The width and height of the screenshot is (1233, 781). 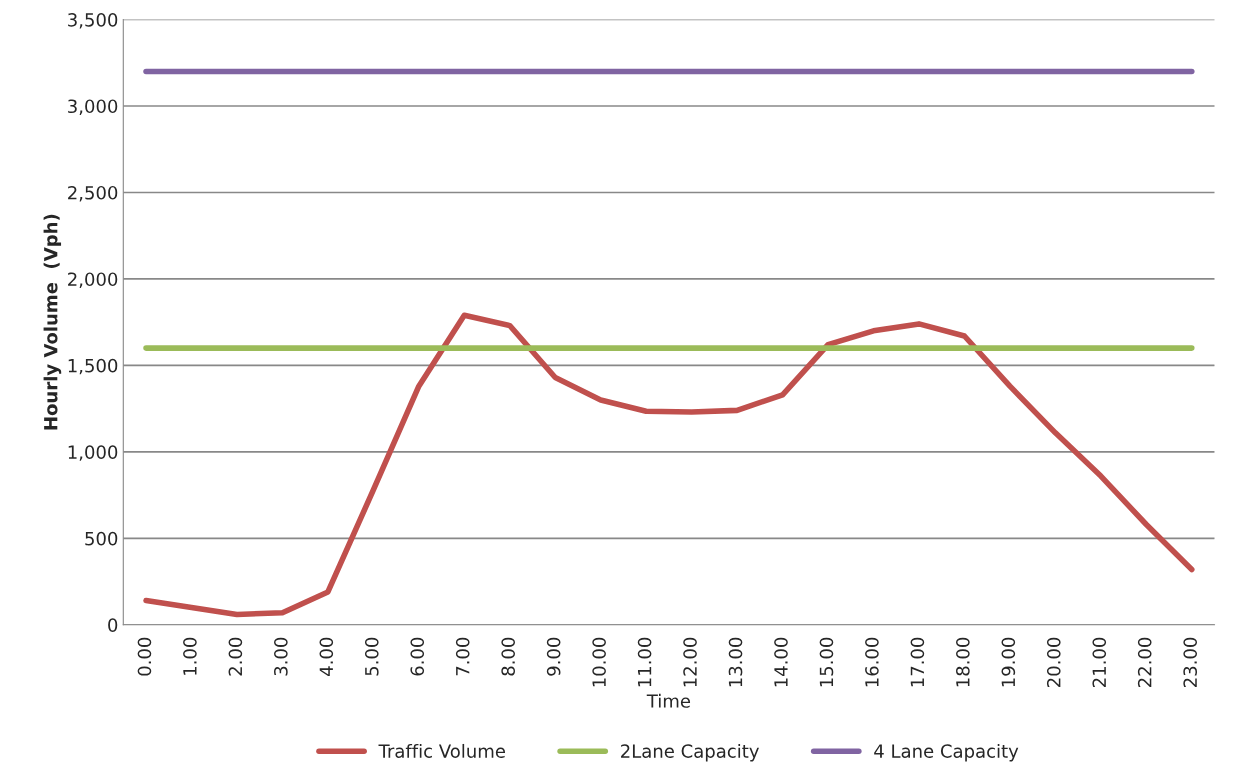 I want to click on y-tick-label: 1,000, so click(x=93, y=453).